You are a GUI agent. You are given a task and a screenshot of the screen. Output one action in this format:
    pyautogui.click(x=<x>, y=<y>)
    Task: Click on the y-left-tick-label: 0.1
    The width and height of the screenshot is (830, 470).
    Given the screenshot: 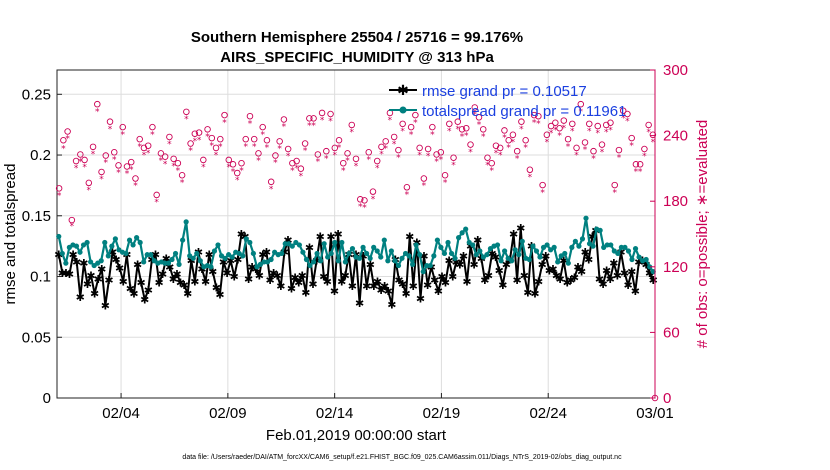 What is the action you would take?
    pyautogui.click(x=40, y=277)
    